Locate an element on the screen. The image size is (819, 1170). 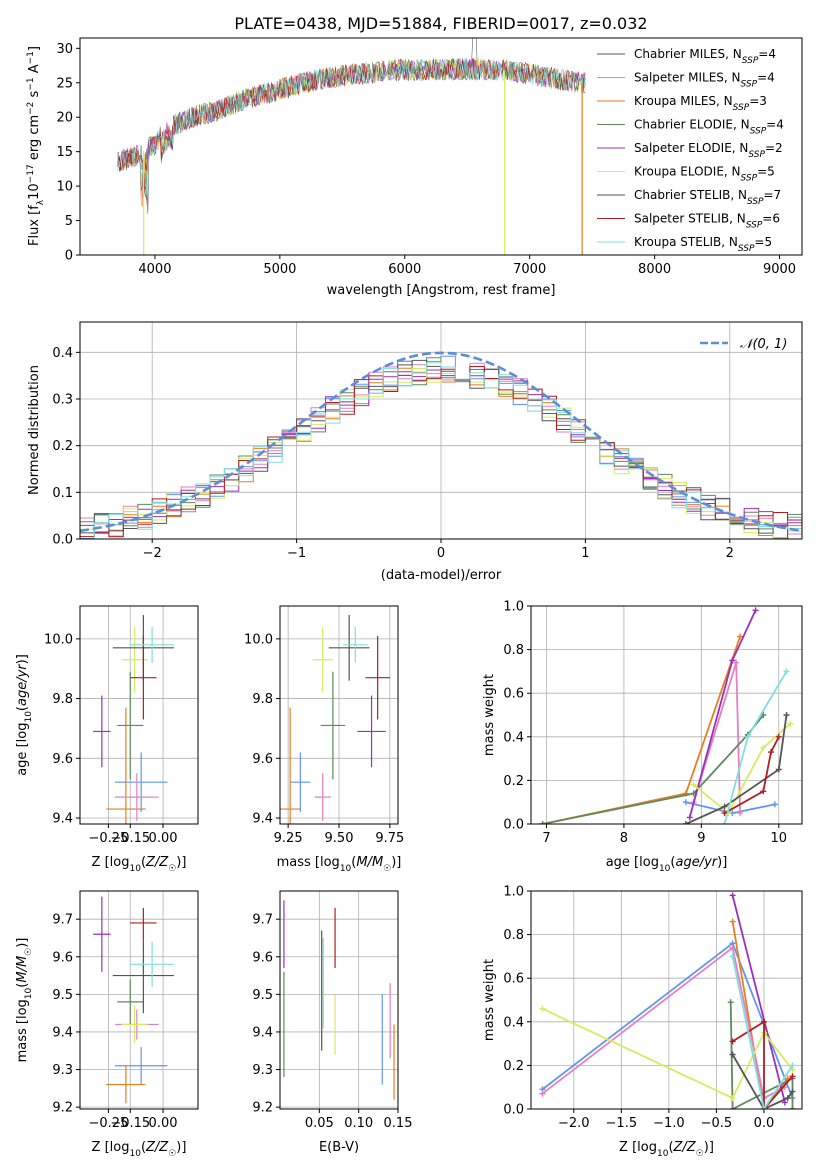
x-tick-label: −2 is located at coordinates (152, 553).